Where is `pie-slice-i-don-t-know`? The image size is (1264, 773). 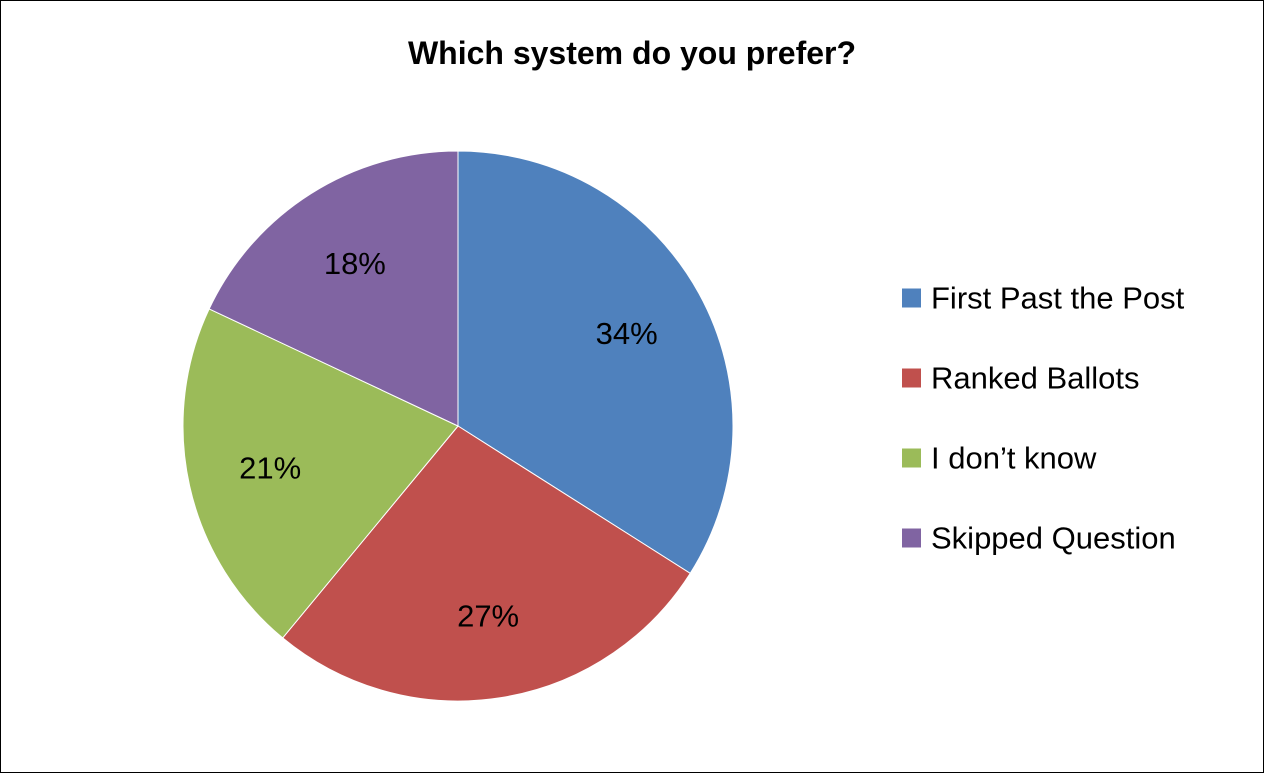
pie-slice-i-don-t-know is located at coordinates (320, 473).